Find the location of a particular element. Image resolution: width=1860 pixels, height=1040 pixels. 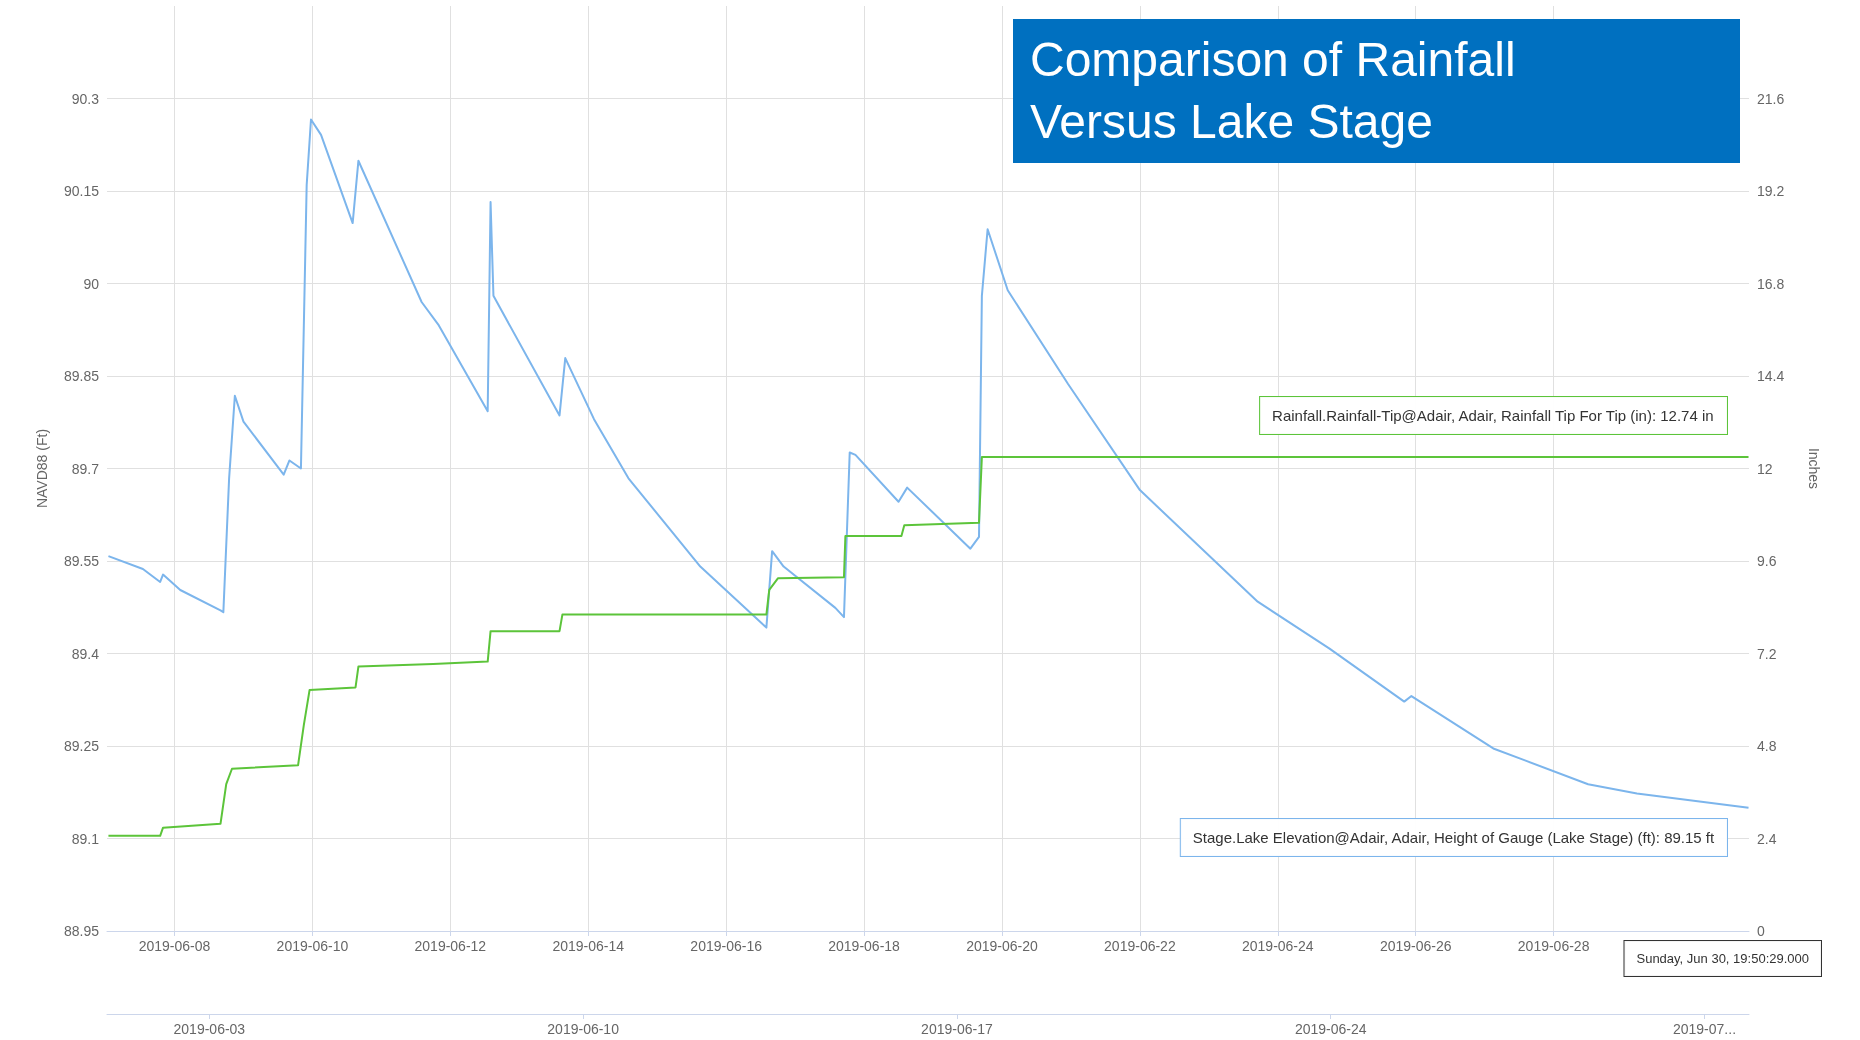

y-tick-label: 89.55 is located at coordinates (81, 561).